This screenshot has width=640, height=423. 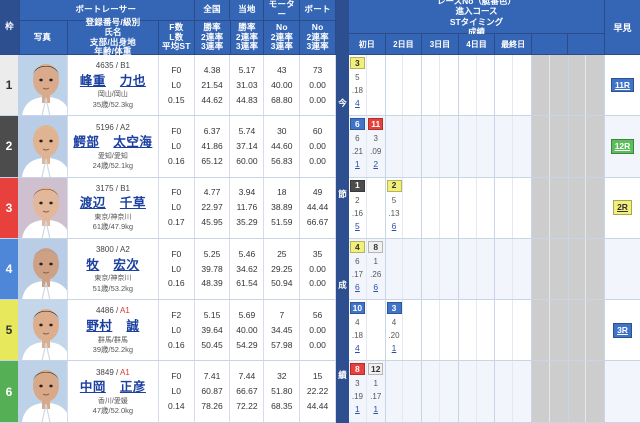 What do you see at coordinates (440, 44) in the screenshot?
I see `day-header-3: 3日目` at bounding box center [440, 44].